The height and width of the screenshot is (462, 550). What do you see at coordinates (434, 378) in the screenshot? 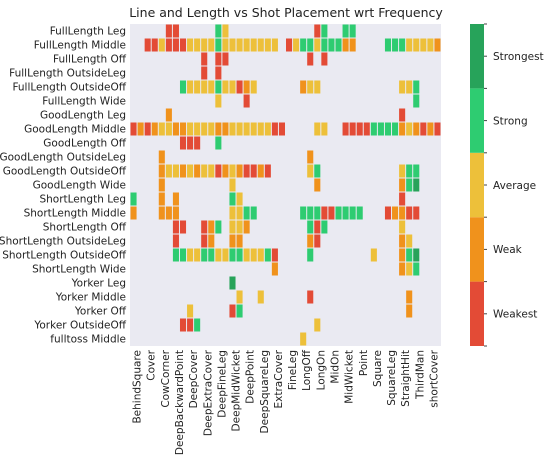
I see `x-tick-label: shortCover` at bounding box center [434, 378].